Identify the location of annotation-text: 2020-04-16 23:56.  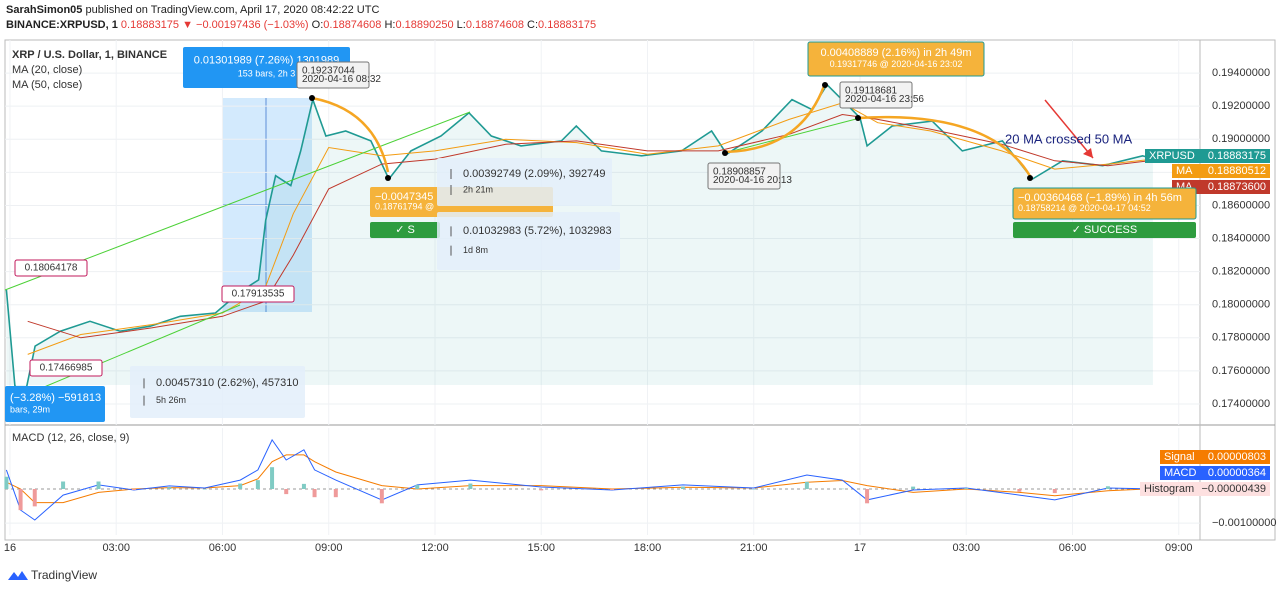
(884, 99).